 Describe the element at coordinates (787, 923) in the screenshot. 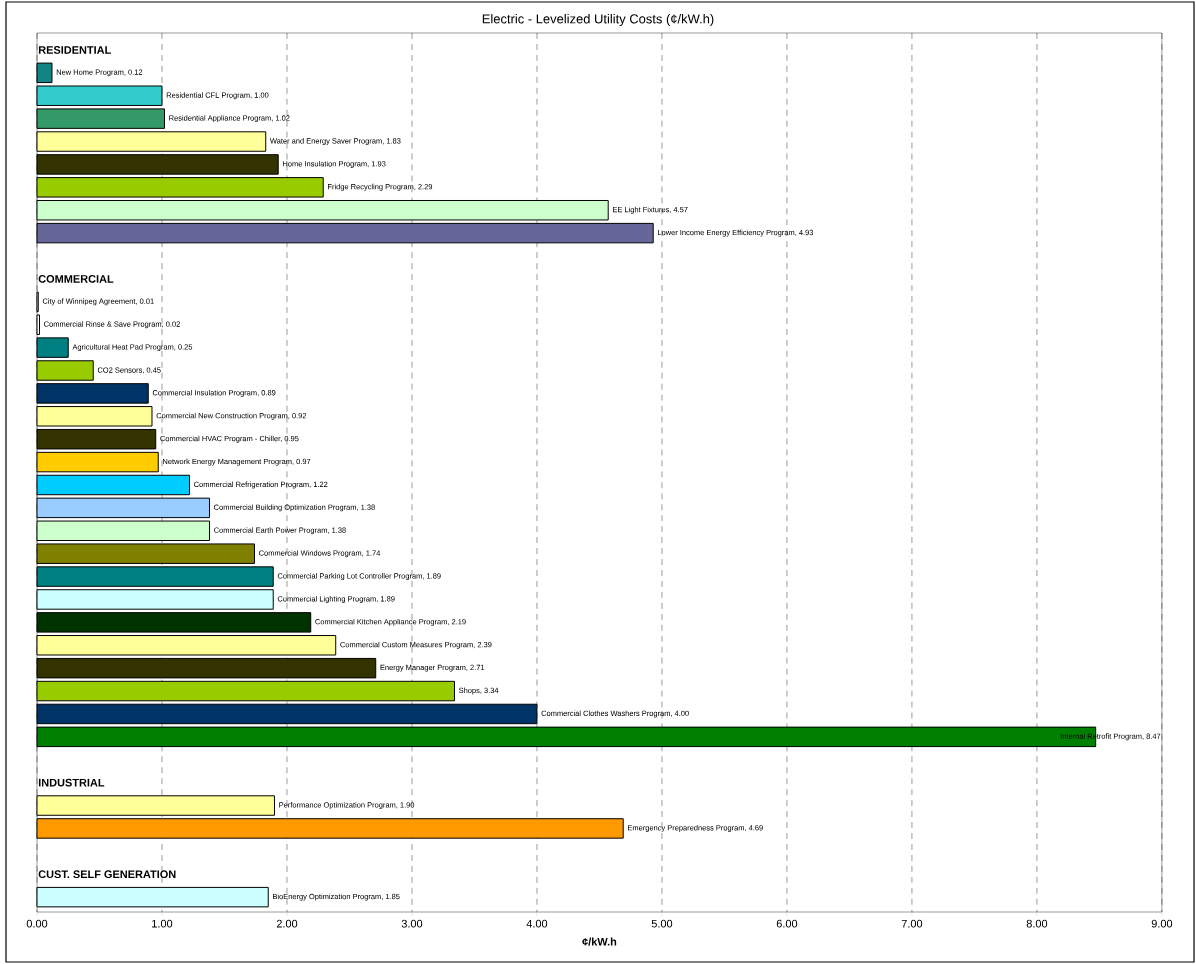

I see `x-tick-label: 6.00` at that location.